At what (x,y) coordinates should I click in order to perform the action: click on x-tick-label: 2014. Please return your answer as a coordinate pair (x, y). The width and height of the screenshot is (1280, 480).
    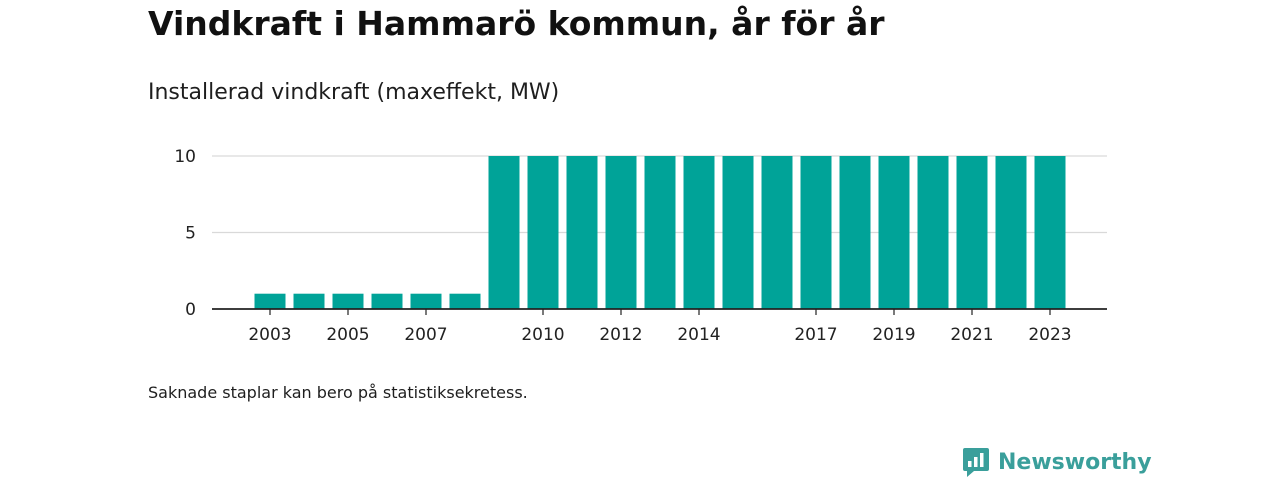
    Looking at the image, I should click on (698, 335).